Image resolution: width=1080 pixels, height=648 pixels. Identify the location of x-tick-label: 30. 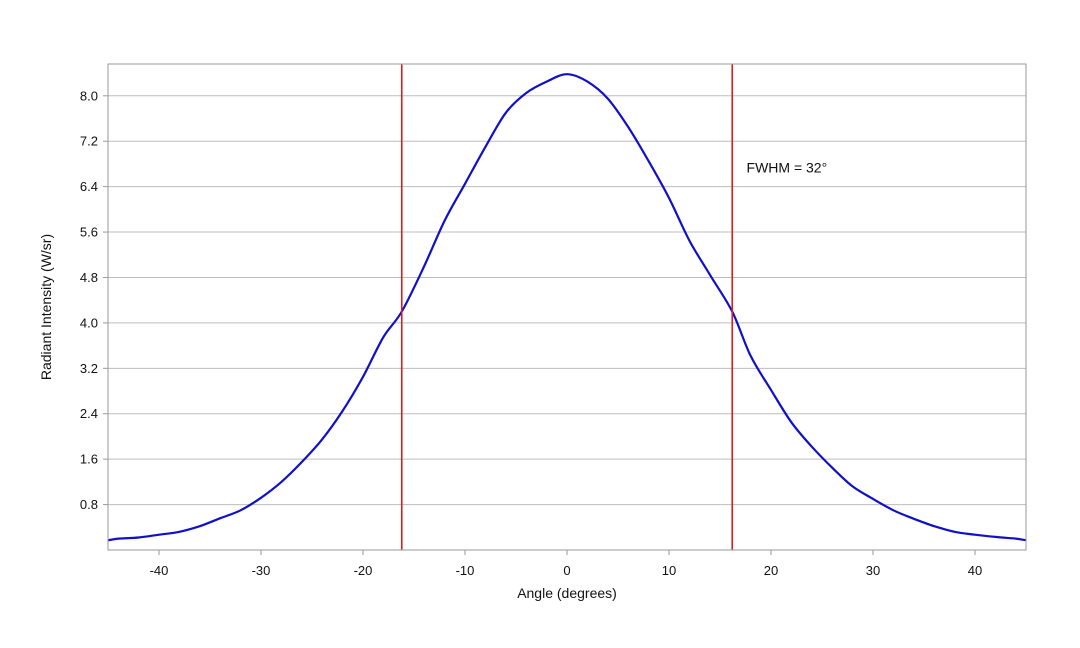
(873, 570).